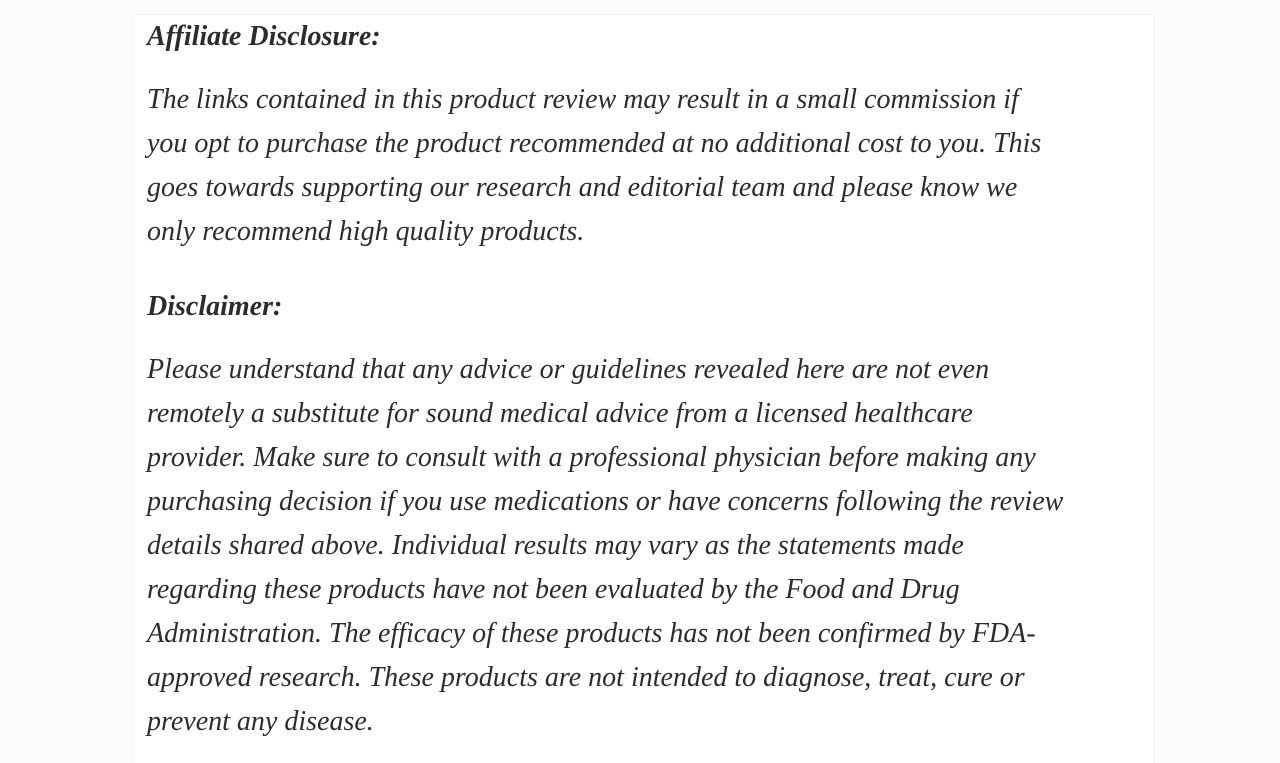  What do you see at coordinates (260, 721) in the screenshot?
I see `text-line: prevent any disease.` at bounding box center [260, 721].